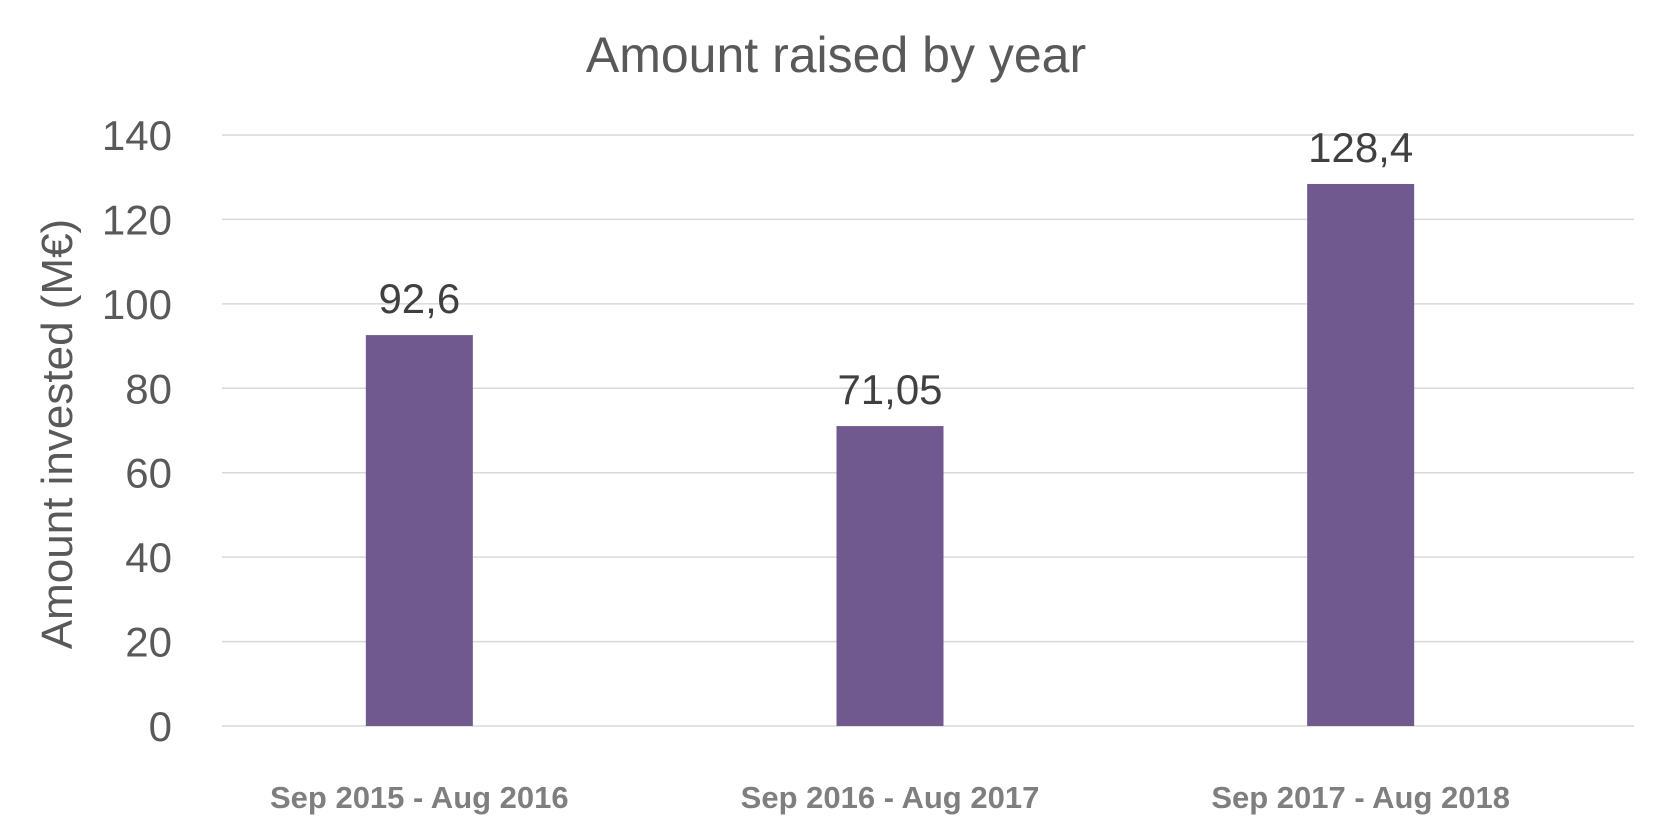  What do you see at coordinates (148, 388) in the screenshot?
I see `y-tick-label: 80` at bounding box center [148, 388].